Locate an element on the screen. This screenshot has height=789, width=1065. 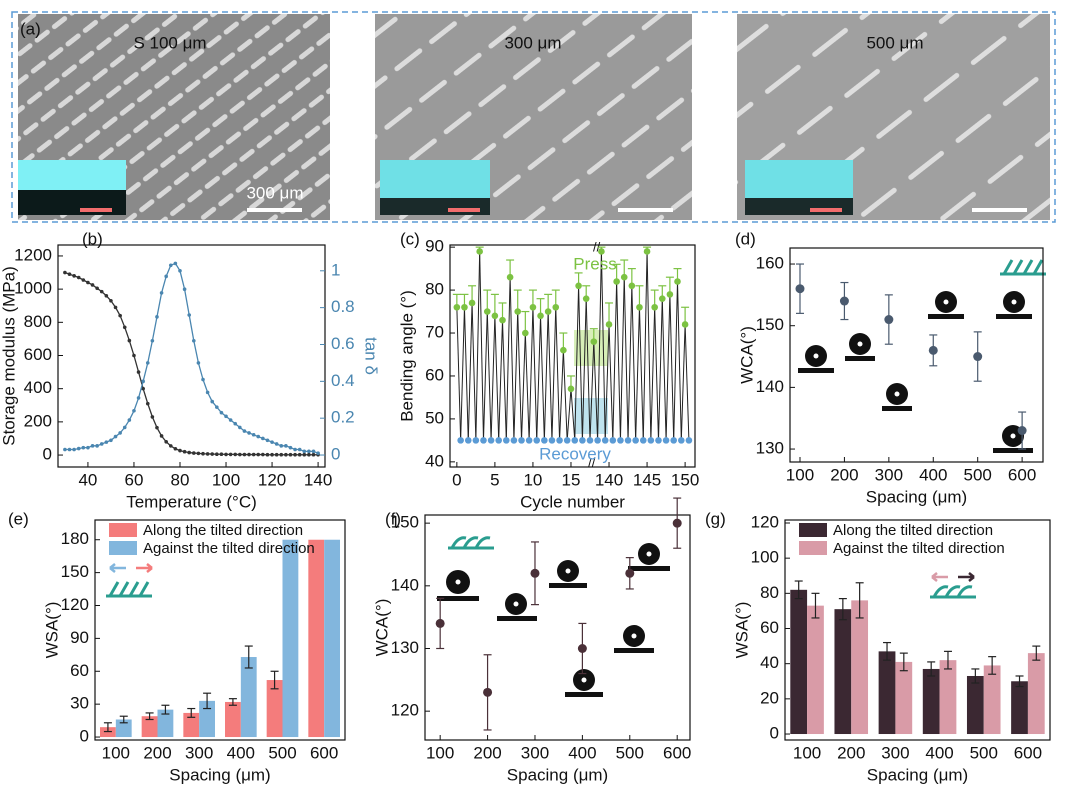
x-tick-label: 500 is located at coordinates (630, 752).